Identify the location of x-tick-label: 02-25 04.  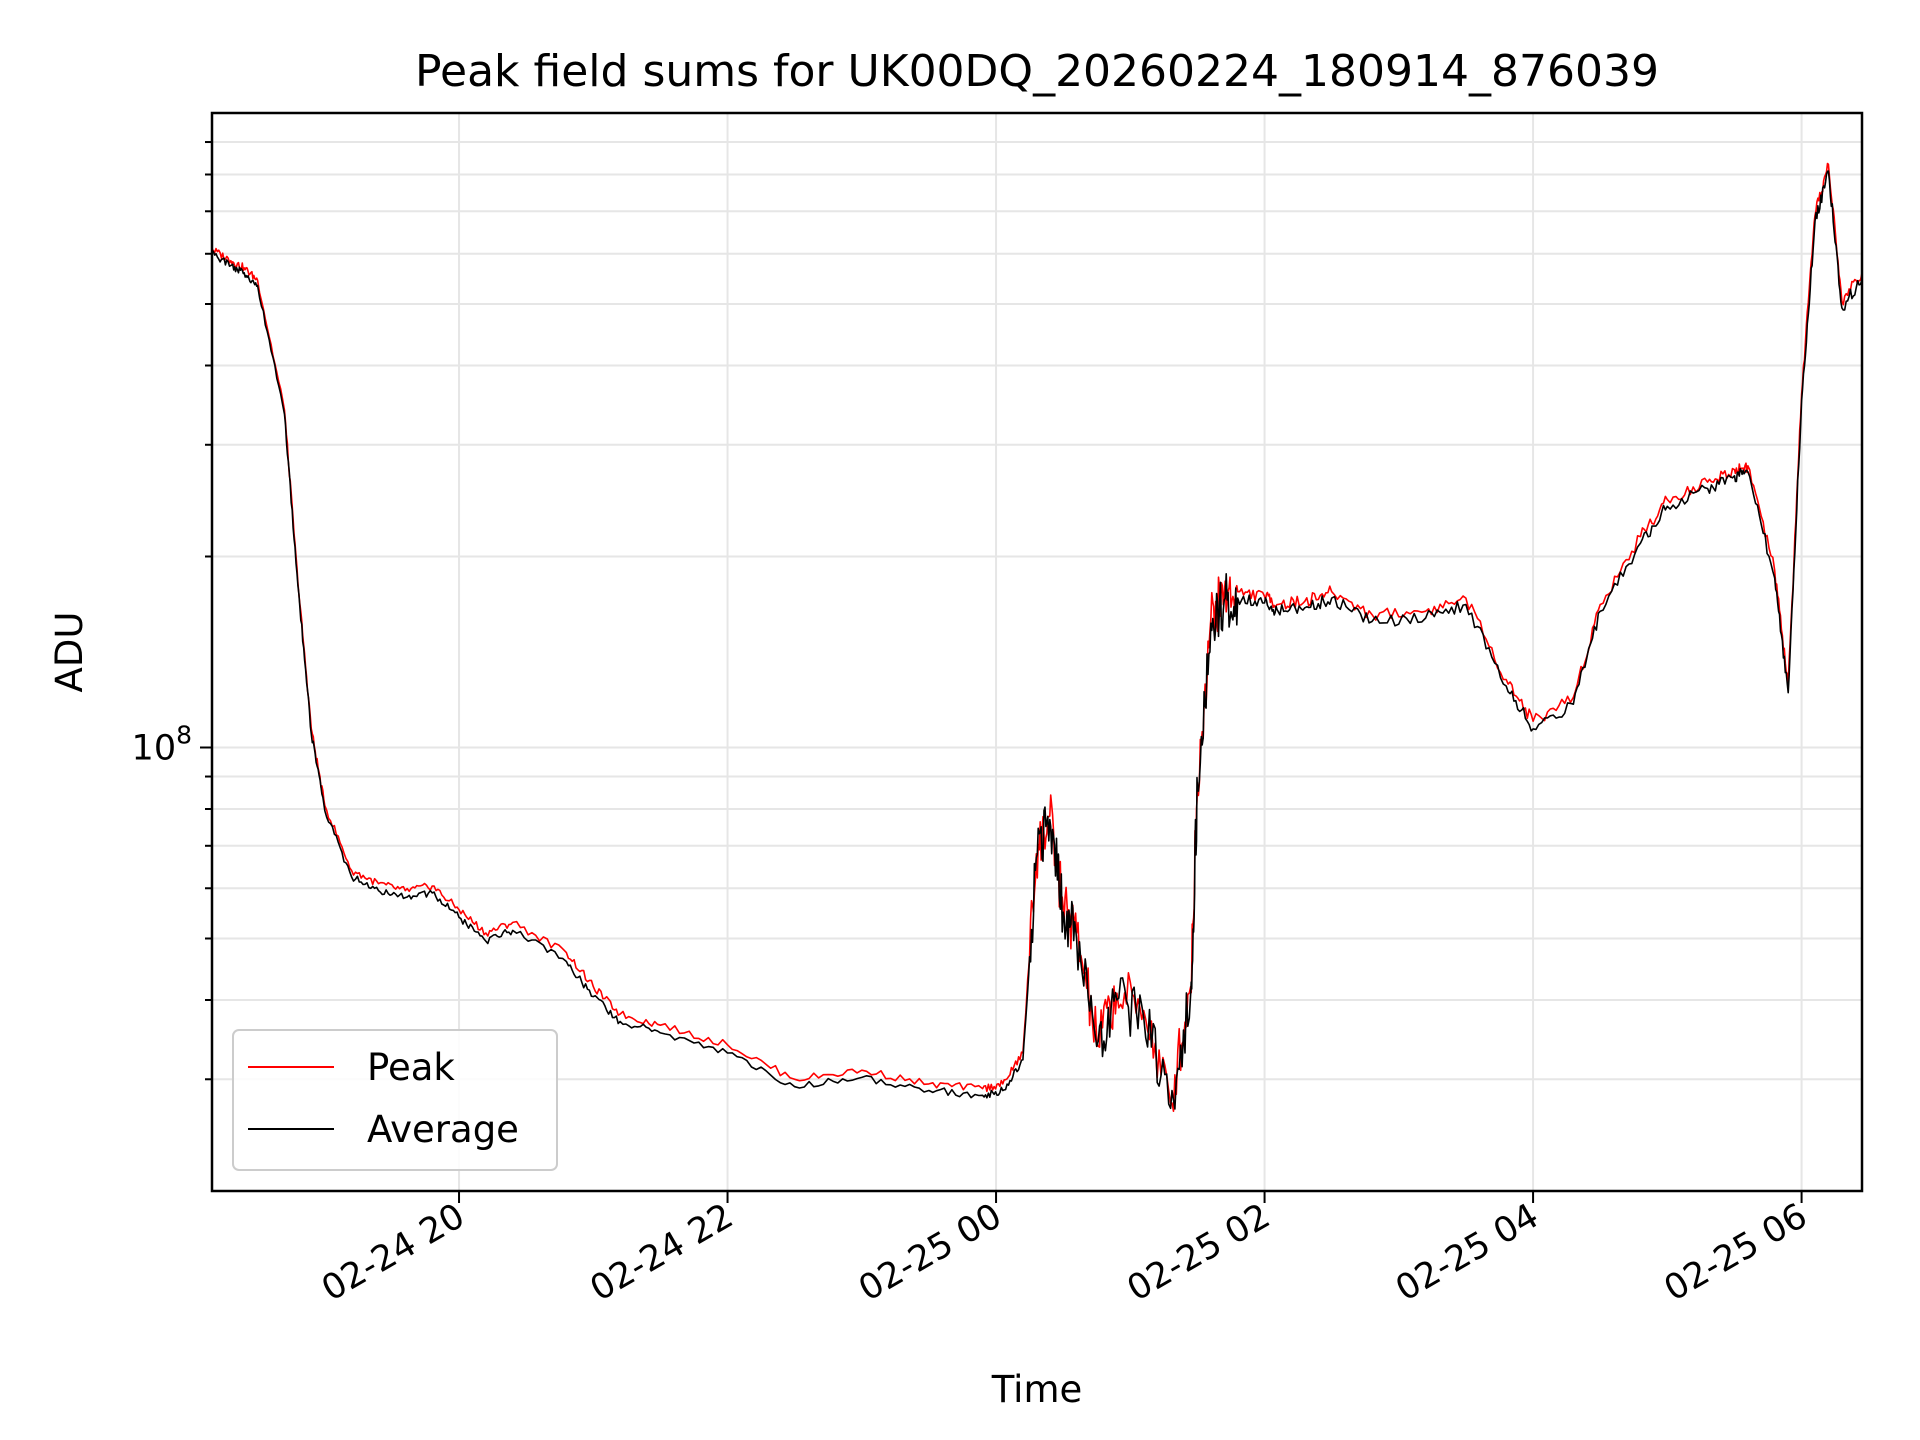
(1467, 1252).